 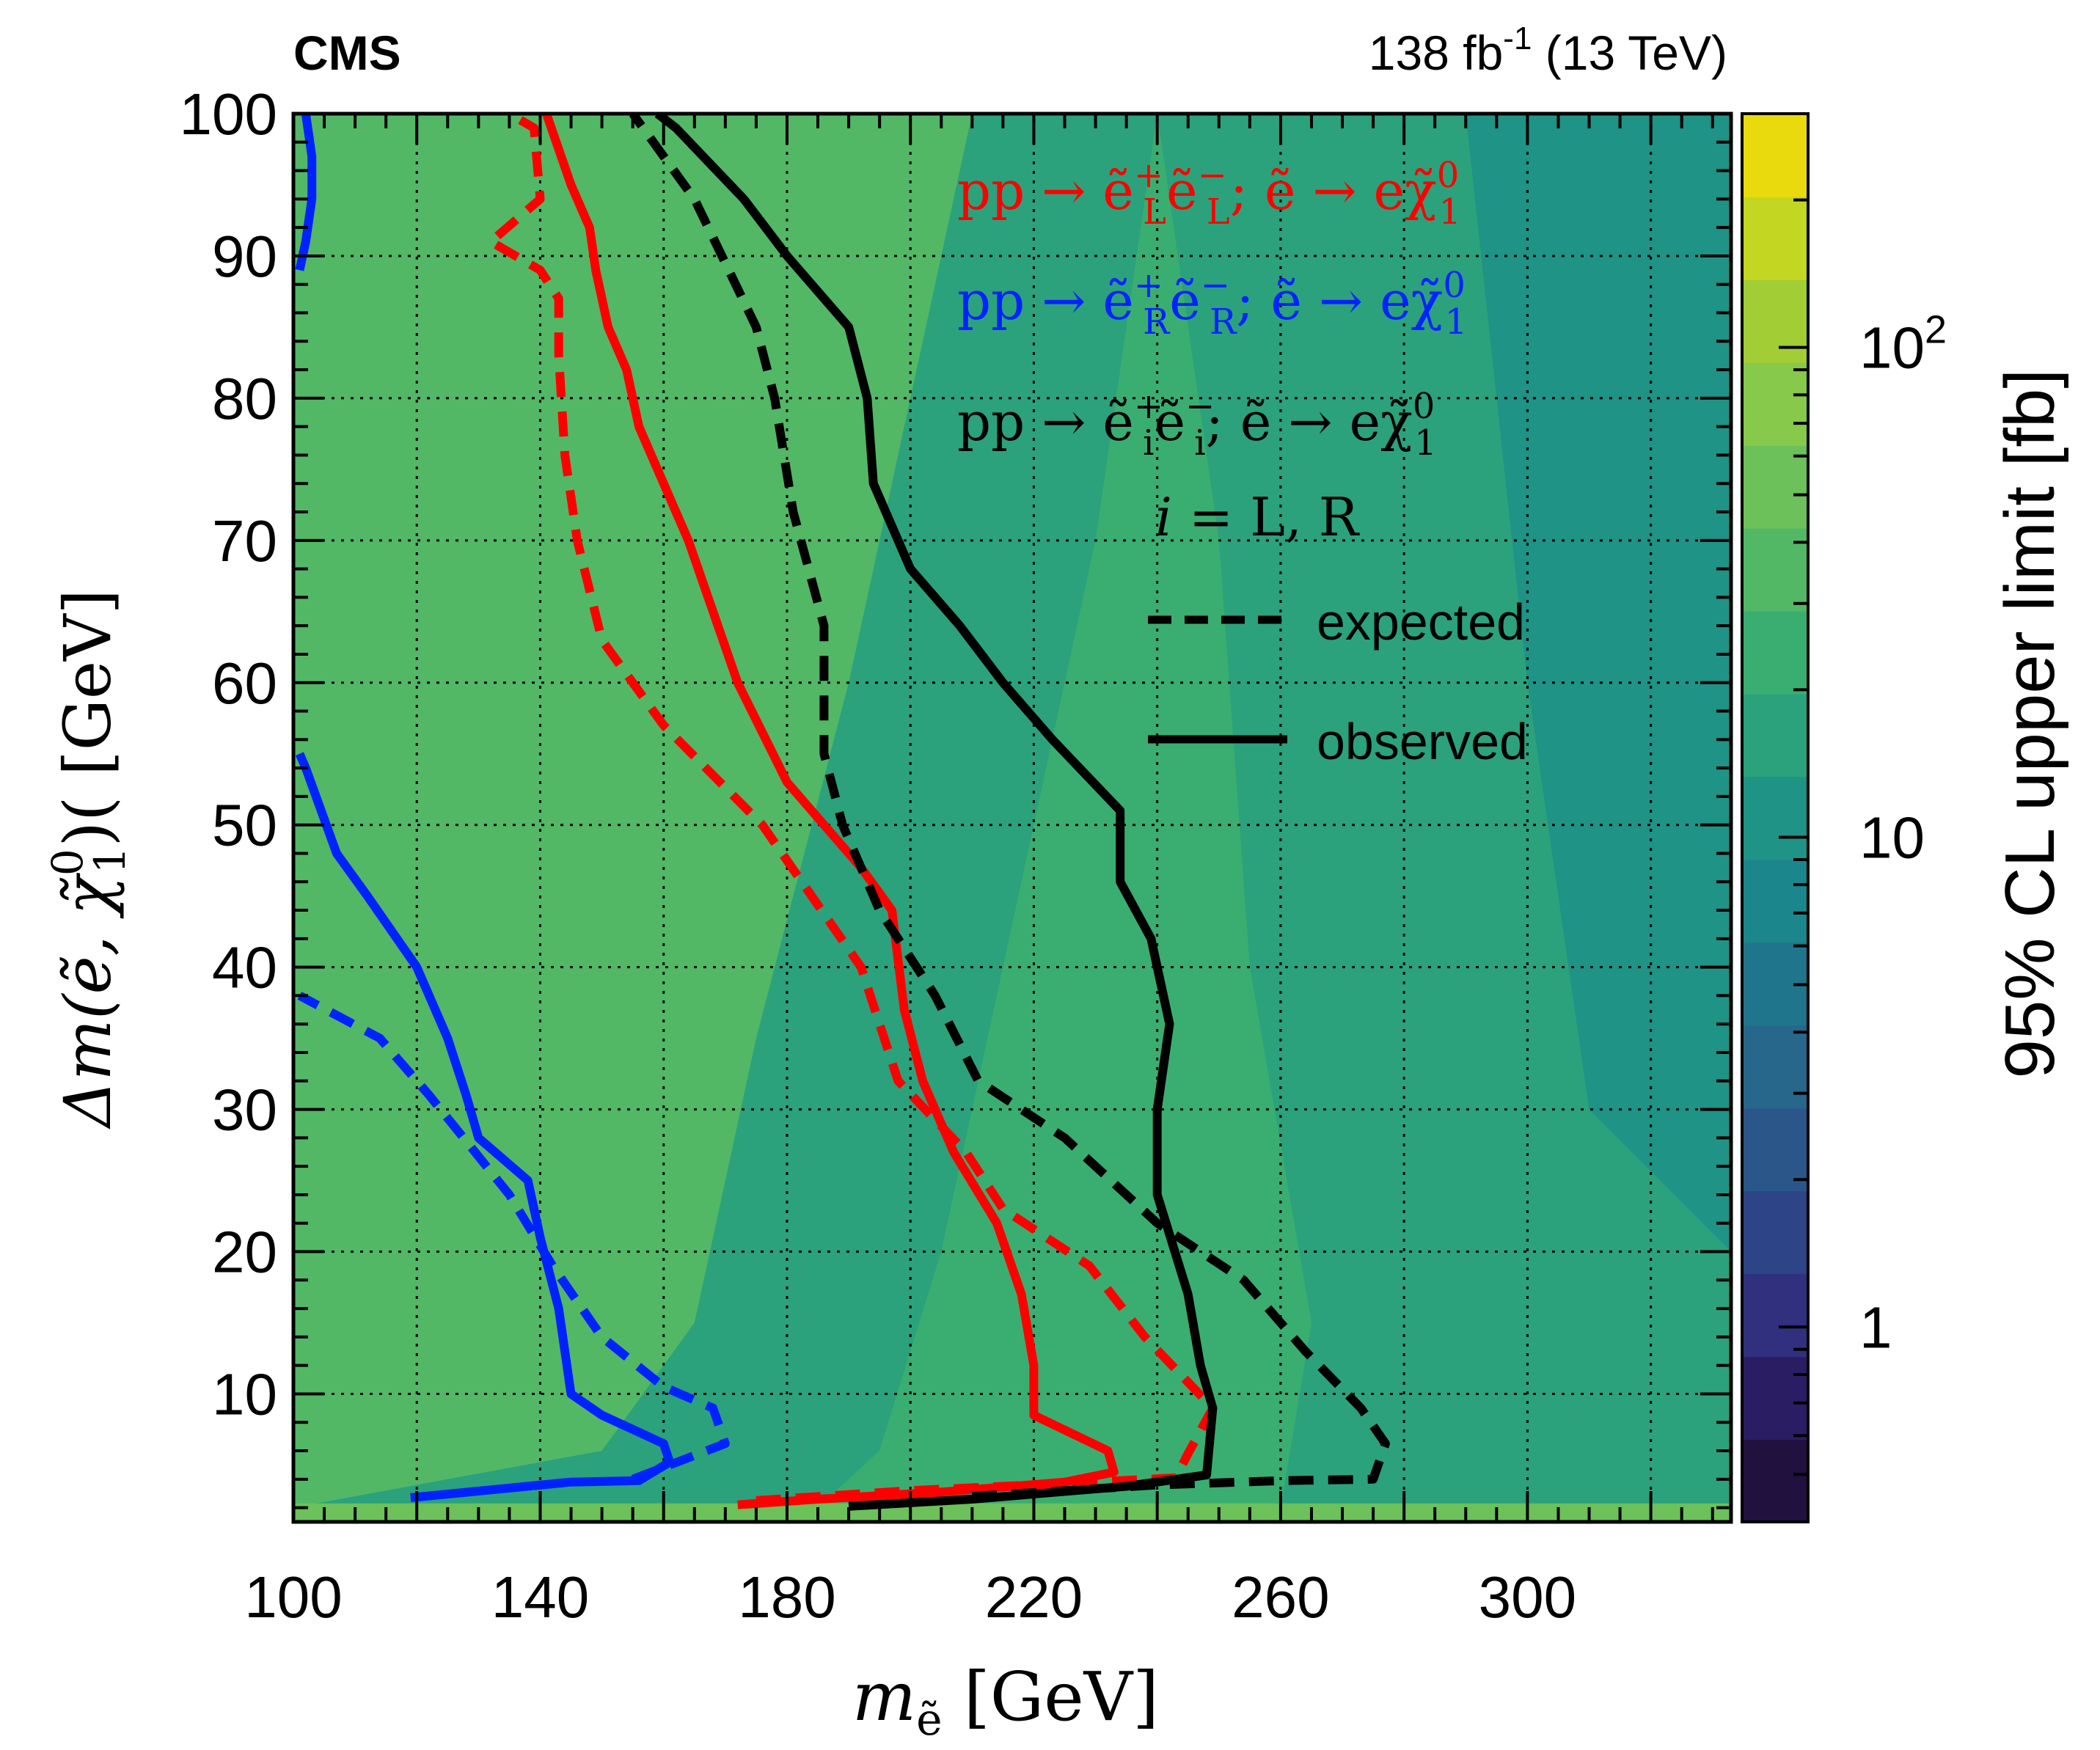 I want to click on colorbar-tick-label: 102, so click(x=1903, y=345).